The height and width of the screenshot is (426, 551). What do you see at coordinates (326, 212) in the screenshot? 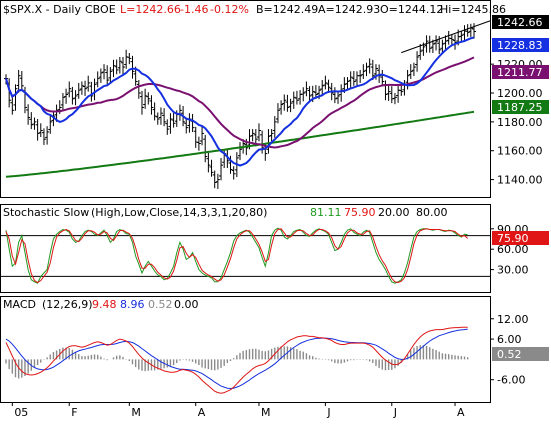
I see `stoch-k-value: 81.11` at bounding box center [326, 212].